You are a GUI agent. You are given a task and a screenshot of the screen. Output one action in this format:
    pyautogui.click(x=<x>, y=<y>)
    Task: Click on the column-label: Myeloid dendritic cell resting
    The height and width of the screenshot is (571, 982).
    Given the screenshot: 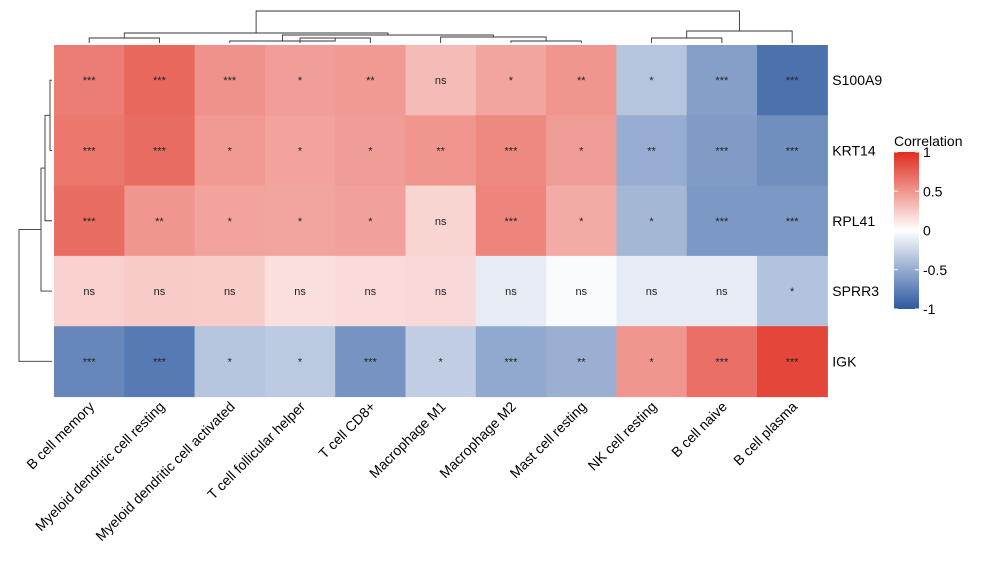 What is the action you would take?
    pyautogui.click(x=100, y=466)
    